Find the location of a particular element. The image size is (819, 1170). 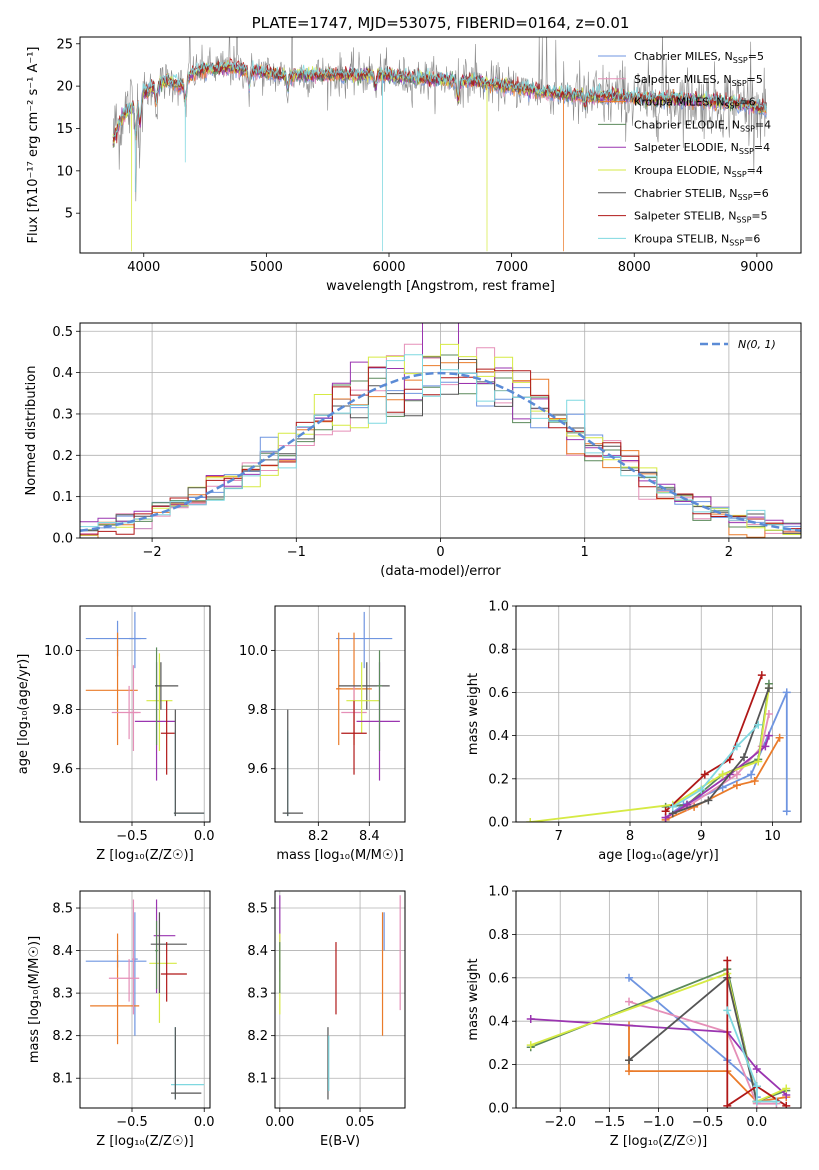

y-tick-label: 0.4 is located at coordinates (62, 373).